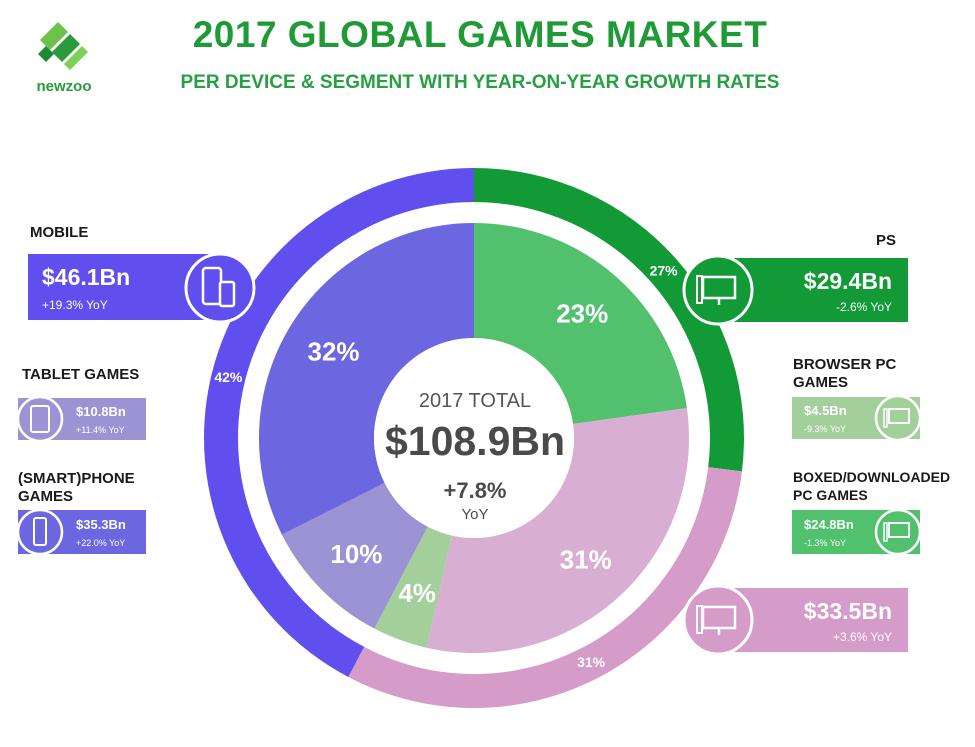  Describe the element at coordinates (64, 86) in the screenshot. I see `brand-name: newzoo` at that location.